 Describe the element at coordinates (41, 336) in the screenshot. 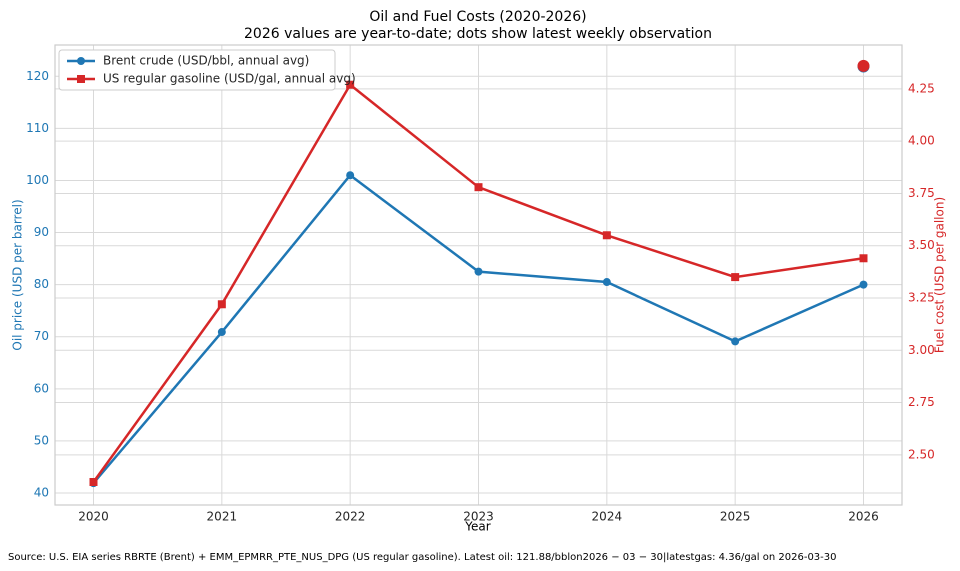

I see `y-tick-label: 70` at that location.